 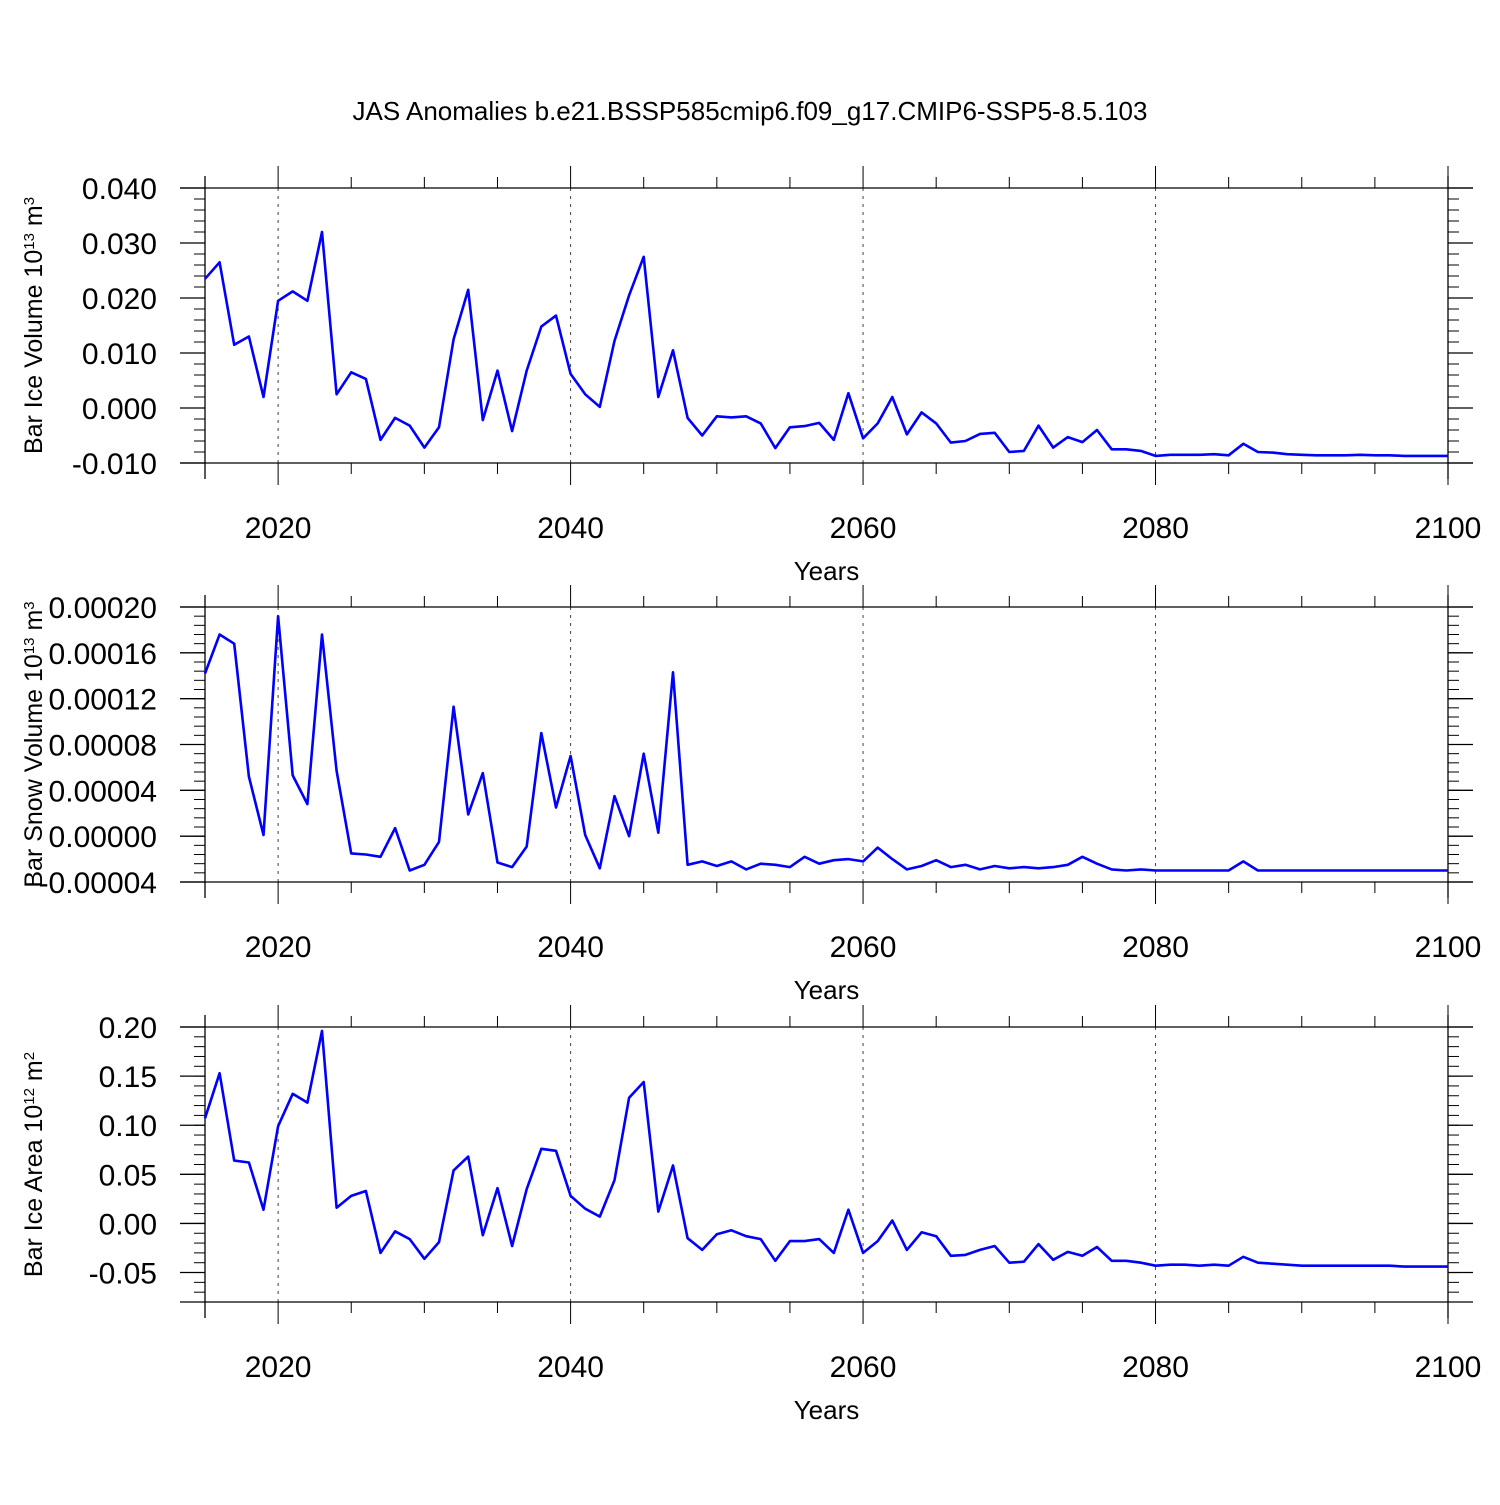 What do you see at coordinates (103, 608) in the screenshot?
I see `y-tick-label: 0.00020` at bounding box center [103, 608].